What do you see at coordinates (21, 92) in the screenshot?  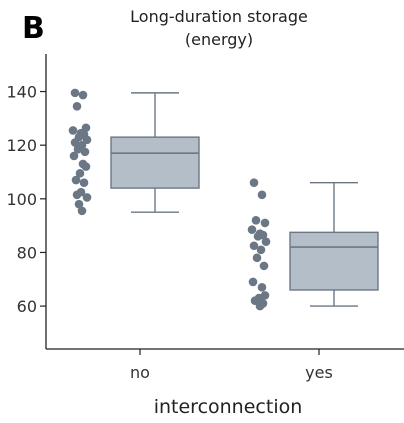 I see `y-tick-label: 140` at bounding box center [21, 92].